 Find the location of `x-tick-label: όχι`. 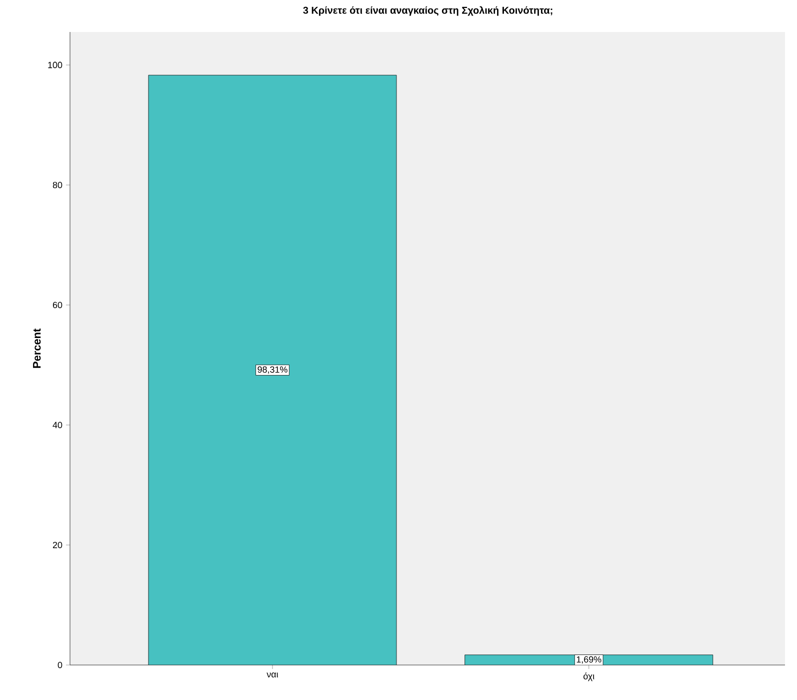

x-tick-label: όχι is located at coordinates (589, 677).